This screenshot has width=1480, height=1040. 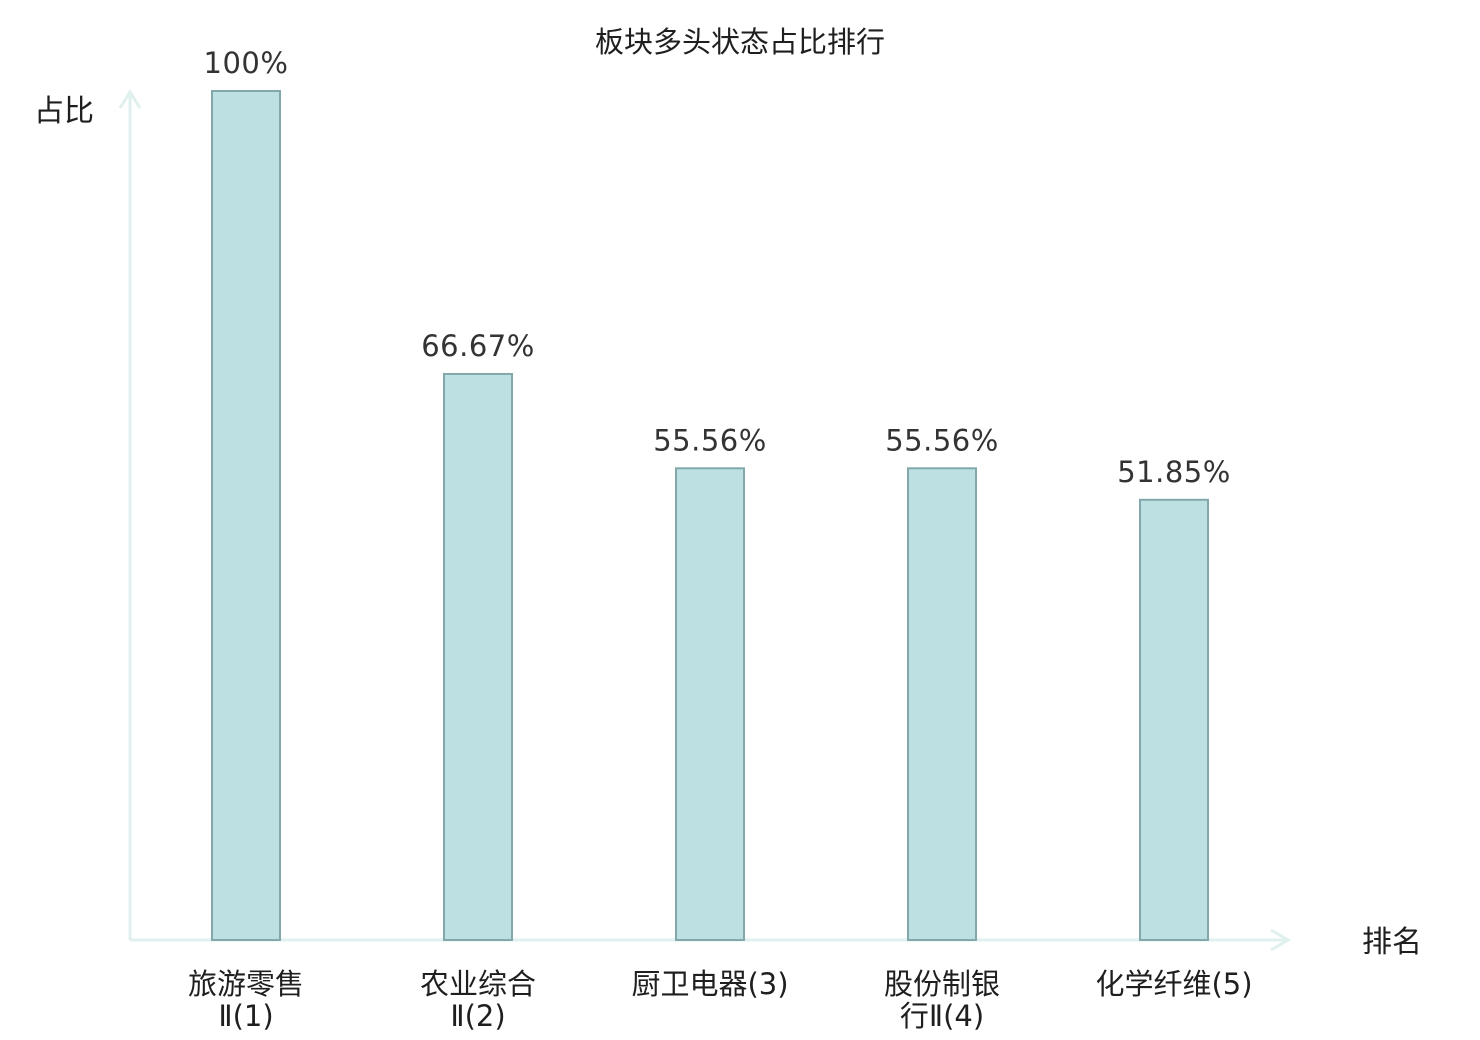 I want to click on y-axis-label: 占比, so click(x=64, y=111).